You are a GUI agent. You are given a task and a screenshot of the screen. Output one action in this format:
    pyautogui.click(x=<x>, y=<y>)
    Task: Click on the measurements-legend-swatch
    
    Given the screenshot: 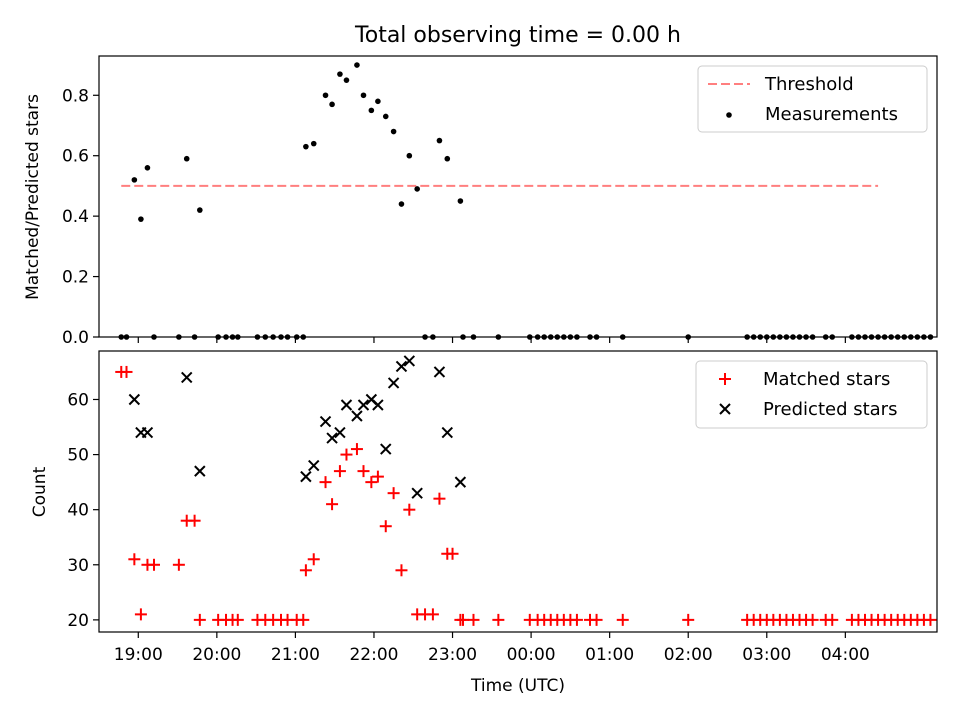 What is the action you would take?
    pyautogui.click(x=729, y=115)
    